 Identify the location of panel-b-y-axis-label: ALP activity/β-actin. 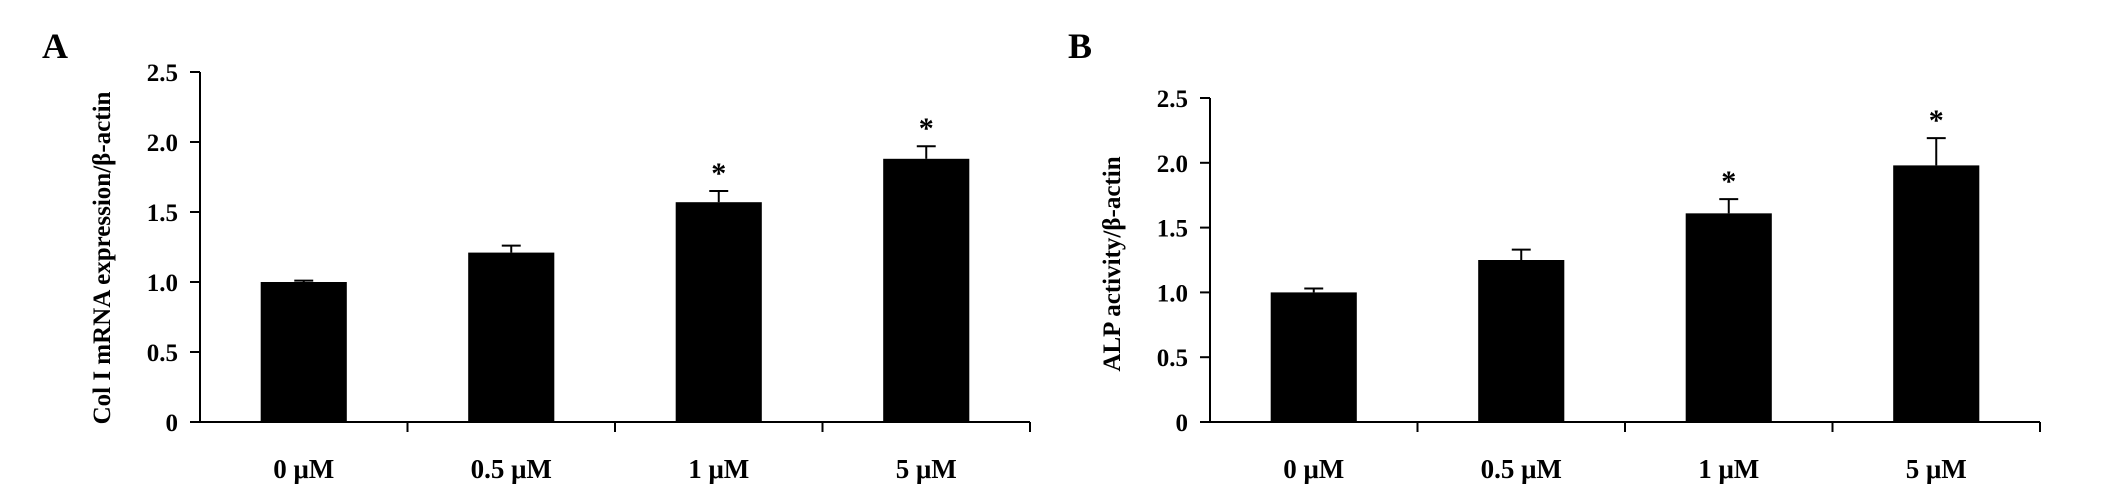
(1112, 263).